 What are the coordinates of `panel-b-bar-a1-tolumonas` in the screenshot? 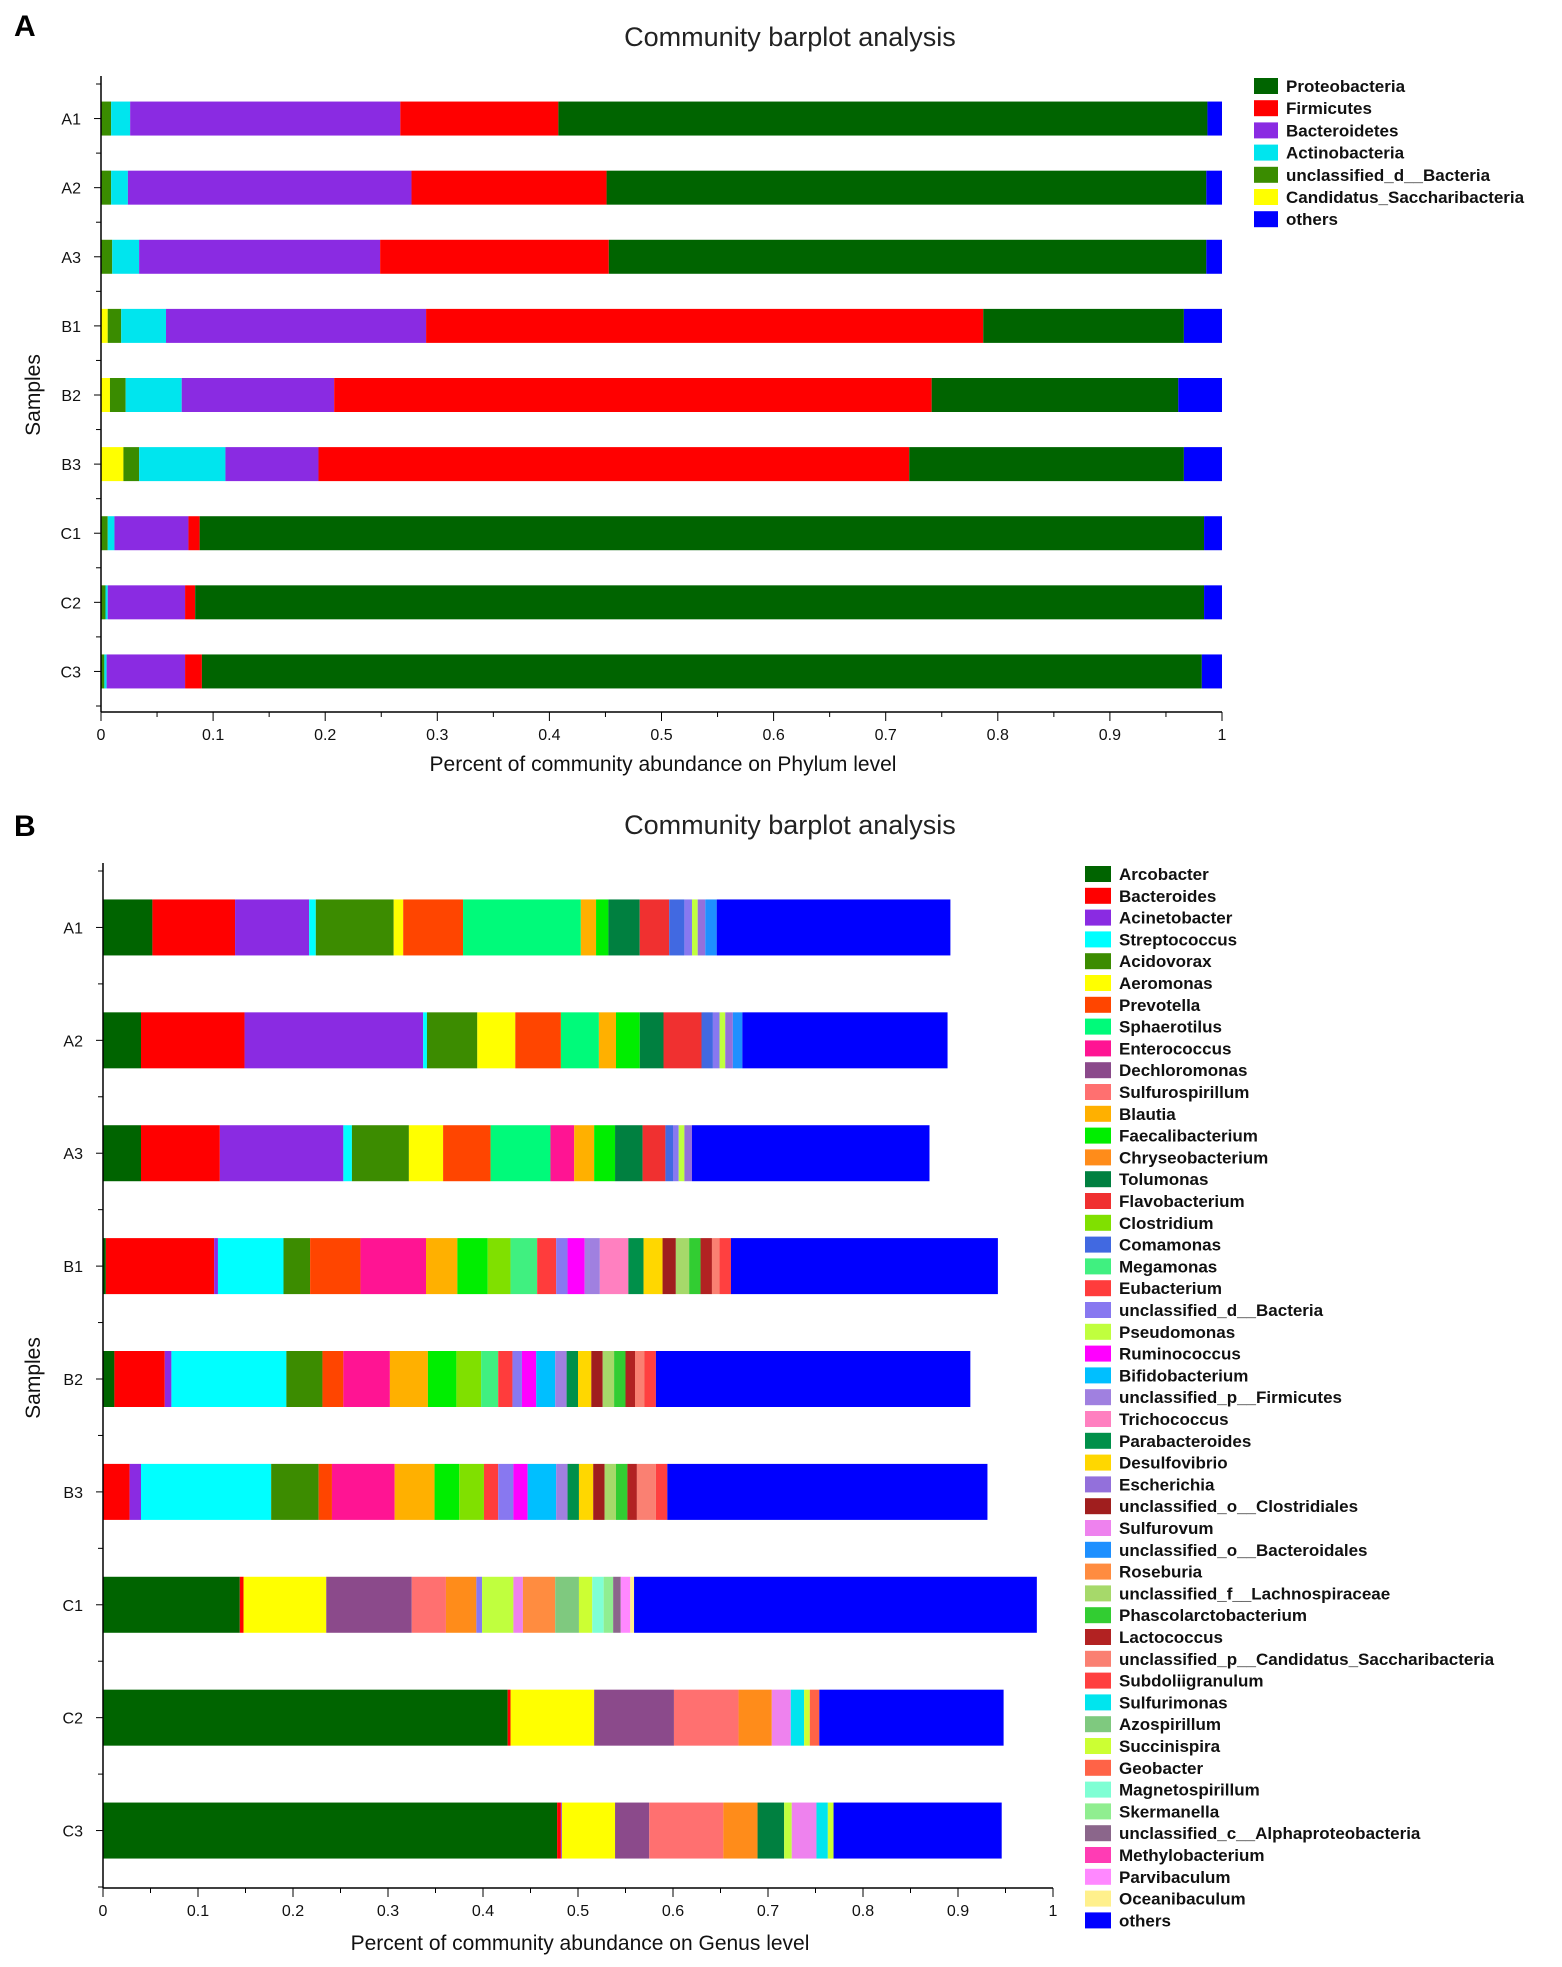 It's located at (624, 927).